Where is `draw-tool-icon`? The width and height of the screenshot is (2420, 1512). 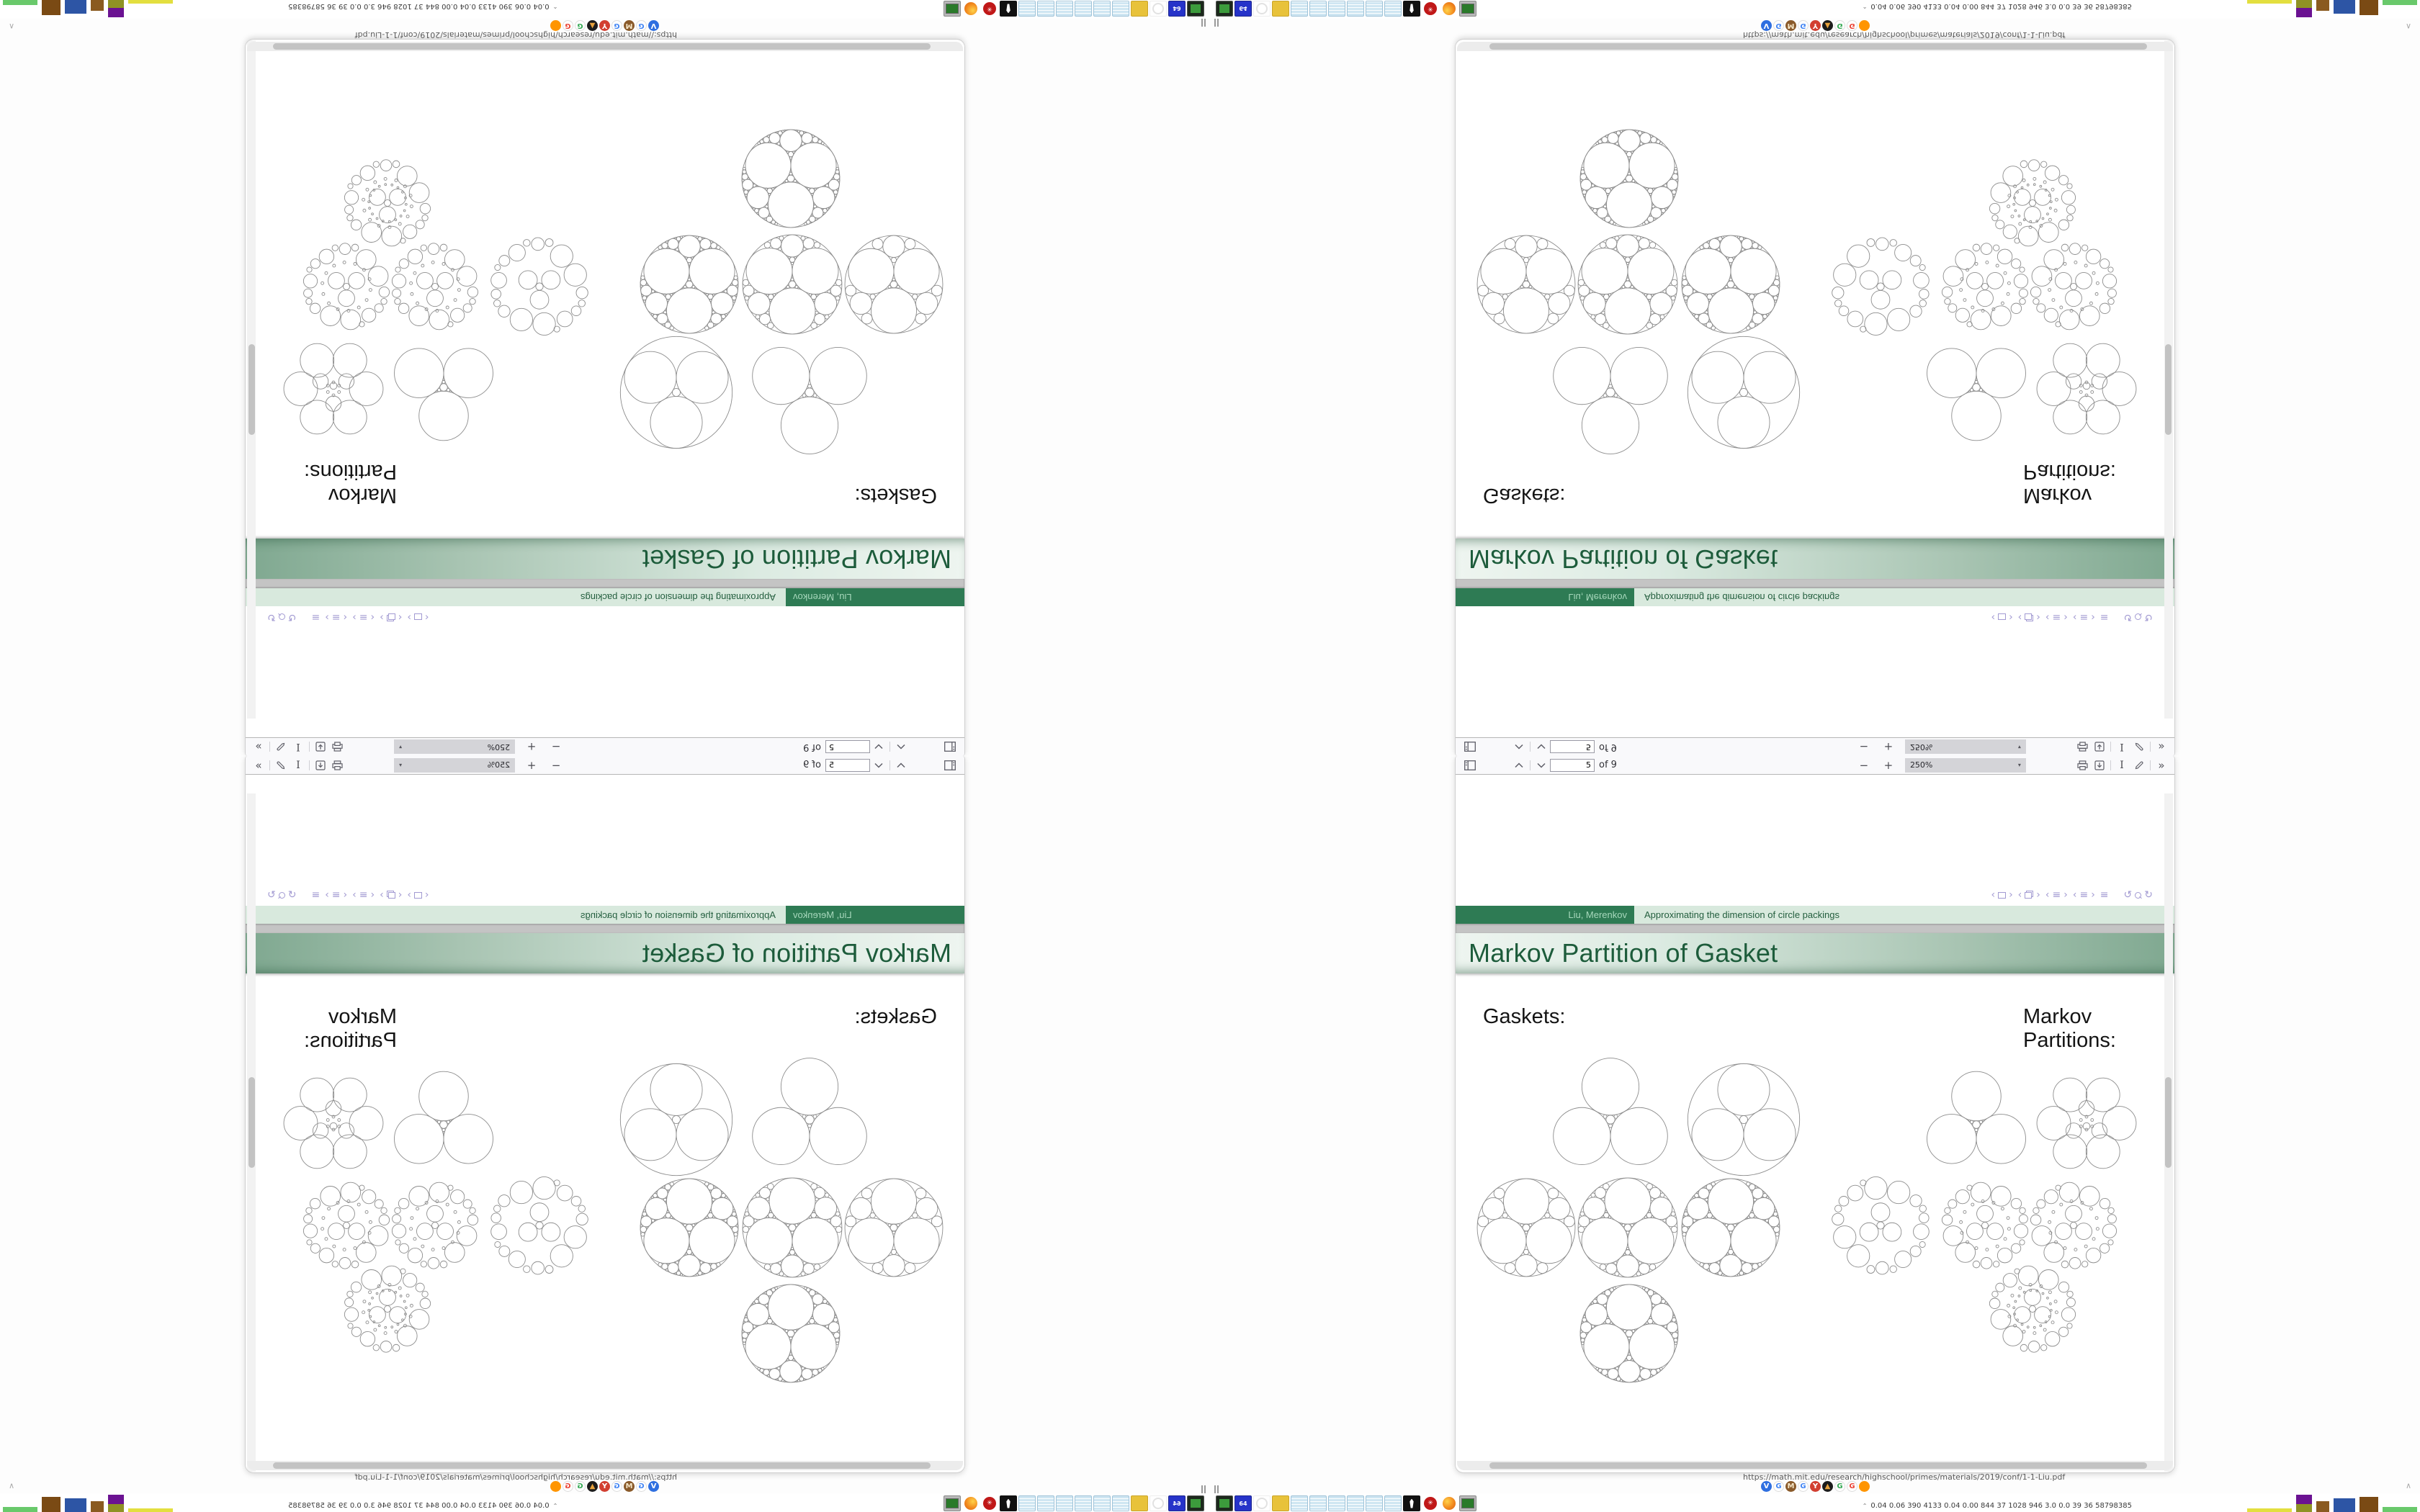
draw-tool-icon is located at coordinates (2139, 747).